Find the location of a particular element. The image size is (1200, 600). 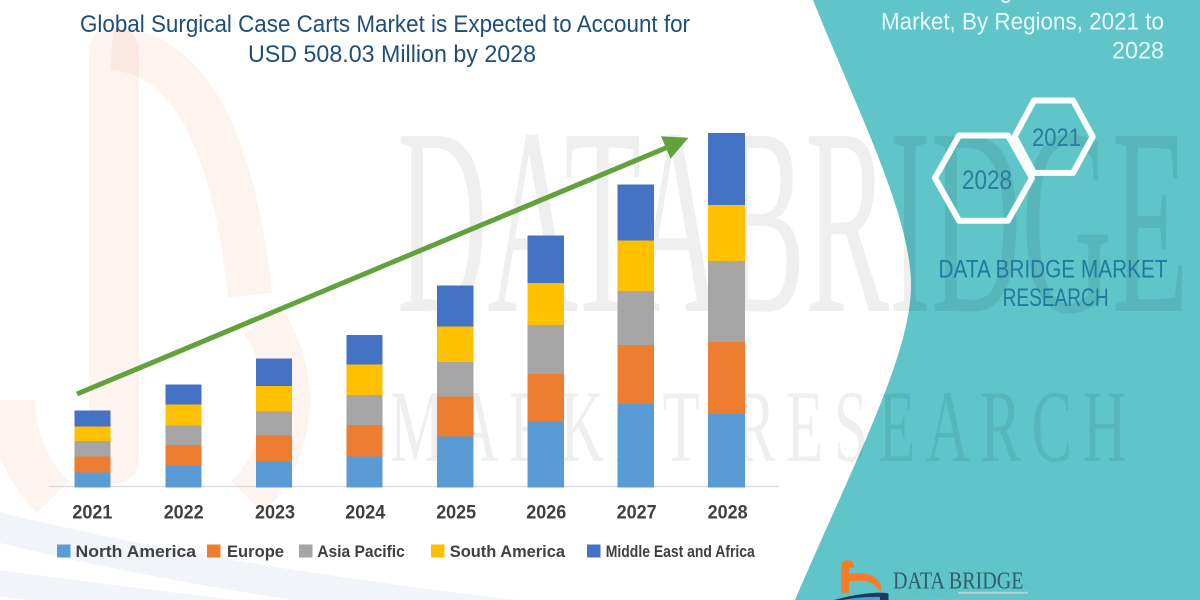

svg-text: 2022 is located at coordinates (184, 513).